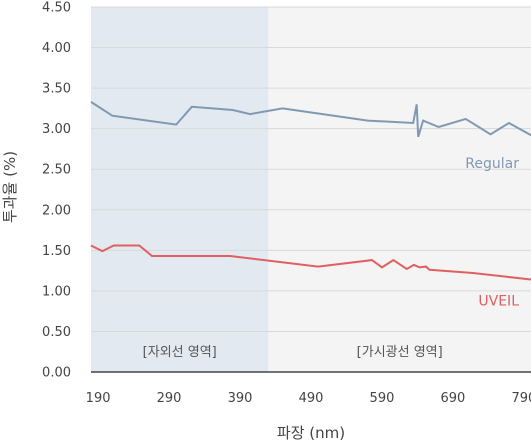 This screenshot has width=531, height=443. I want to click on series-label-regular: Regular, so click(492, 164).